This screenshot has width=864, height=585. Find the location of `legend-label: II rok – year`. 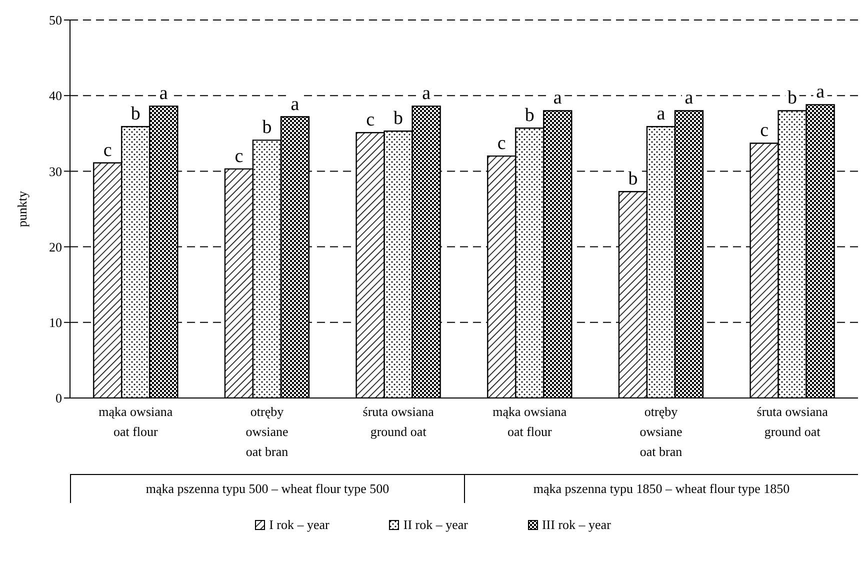

legend-label: II rok – year is located at coordinates (435, 525).